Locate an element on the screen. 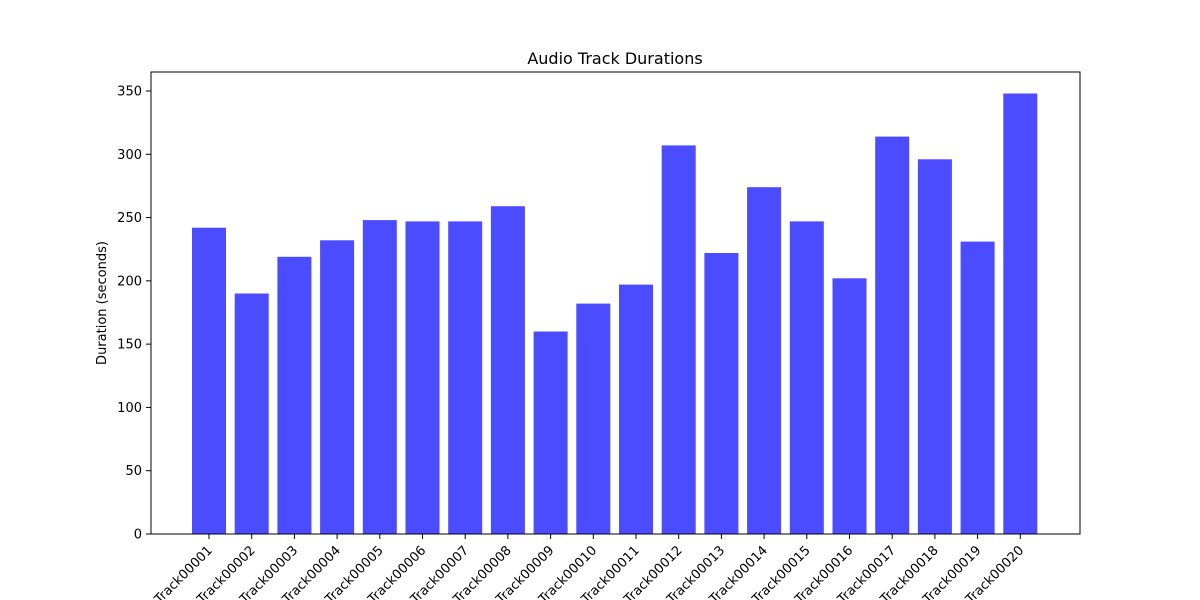  bar-Track00020 is located at coordinates (1020, 313).